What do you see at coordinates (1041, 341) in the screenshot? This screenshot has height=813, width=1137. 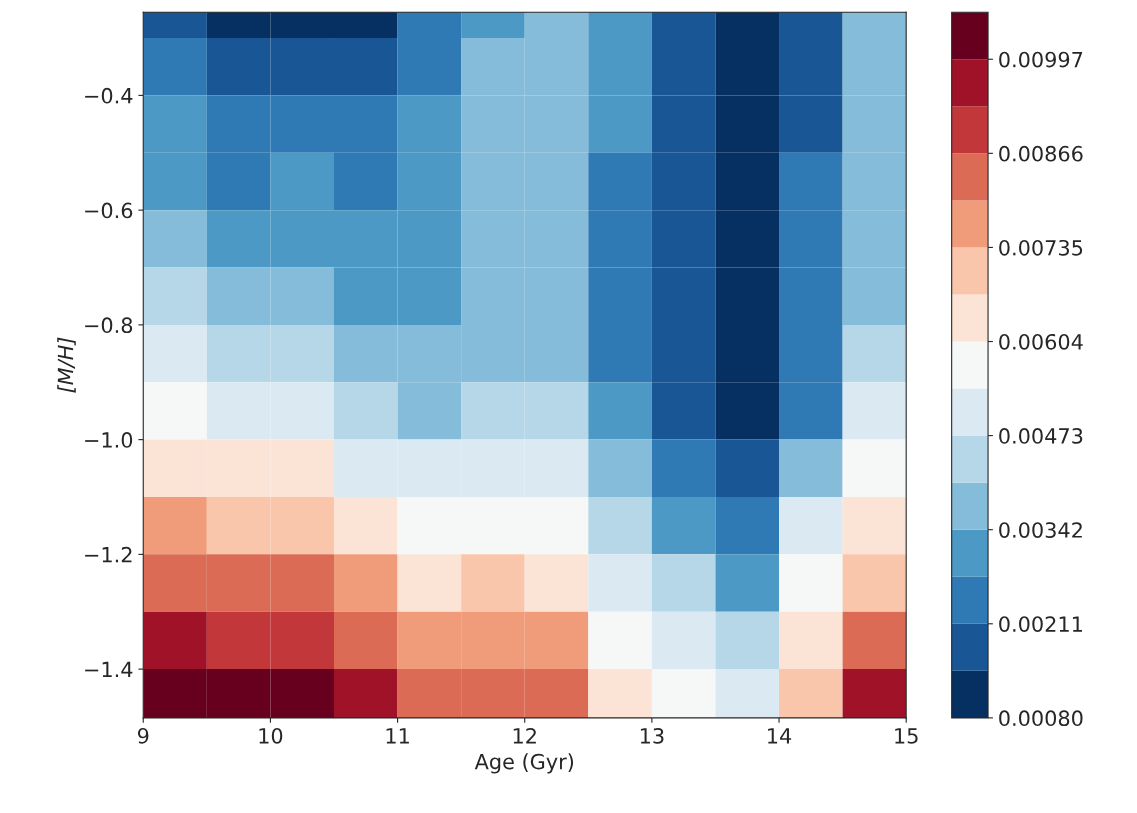 I see `color-bar-label: 0.00604` at bounding box center [1041, 341].